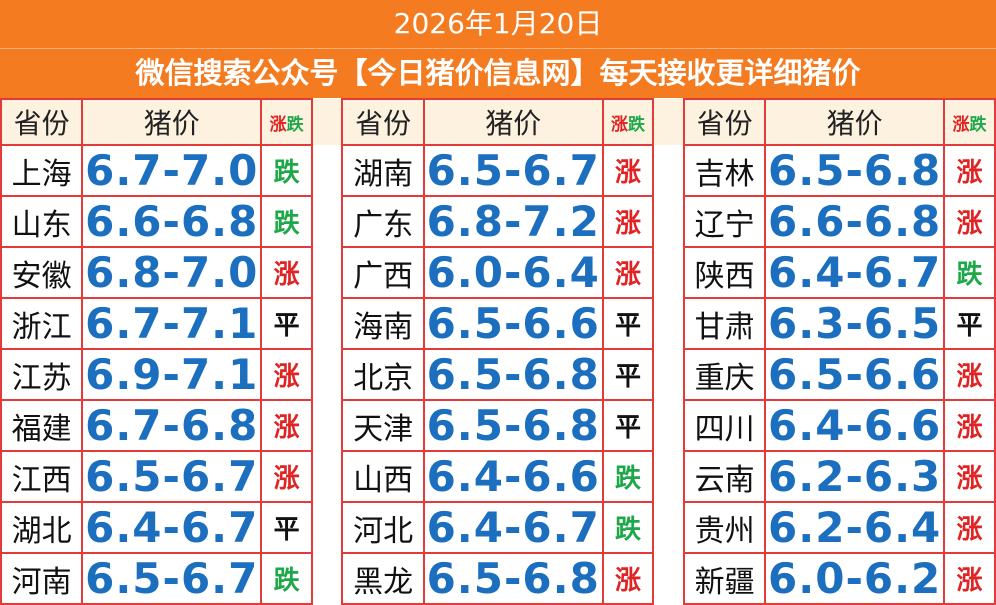 The height and width of the screenshot is (605, 996). Describe the element at coordinates (724, 476) in the screenshot. I see `province: 云南` at that location.